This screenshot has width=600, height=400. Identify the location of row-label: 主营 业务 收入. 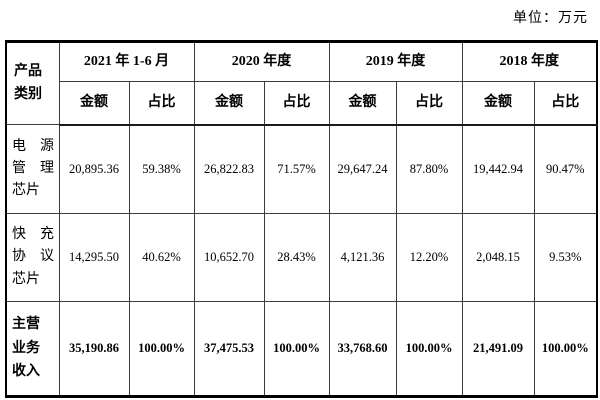
(32, 349).